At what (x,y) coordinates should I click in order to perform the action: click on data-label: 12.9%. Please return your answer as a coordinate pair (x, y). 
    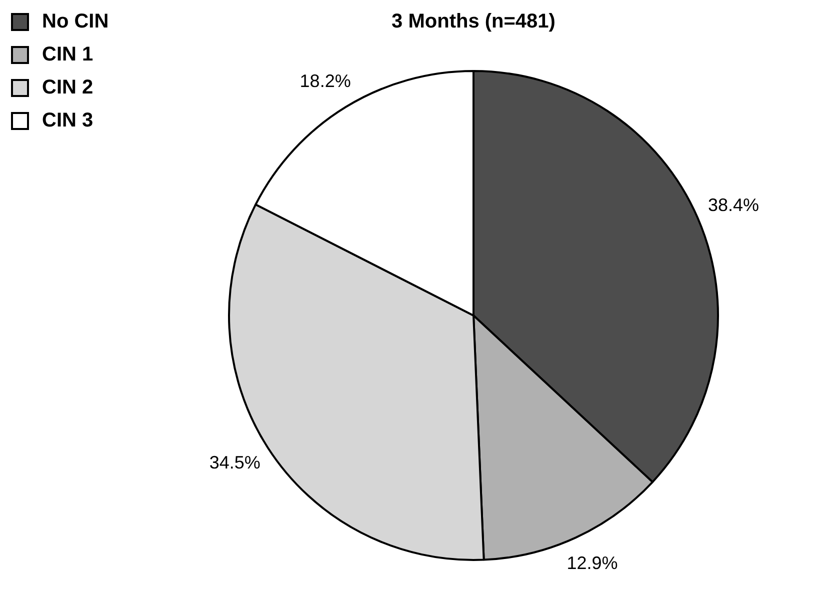
    Looking at the image, I should click on (592, 563).